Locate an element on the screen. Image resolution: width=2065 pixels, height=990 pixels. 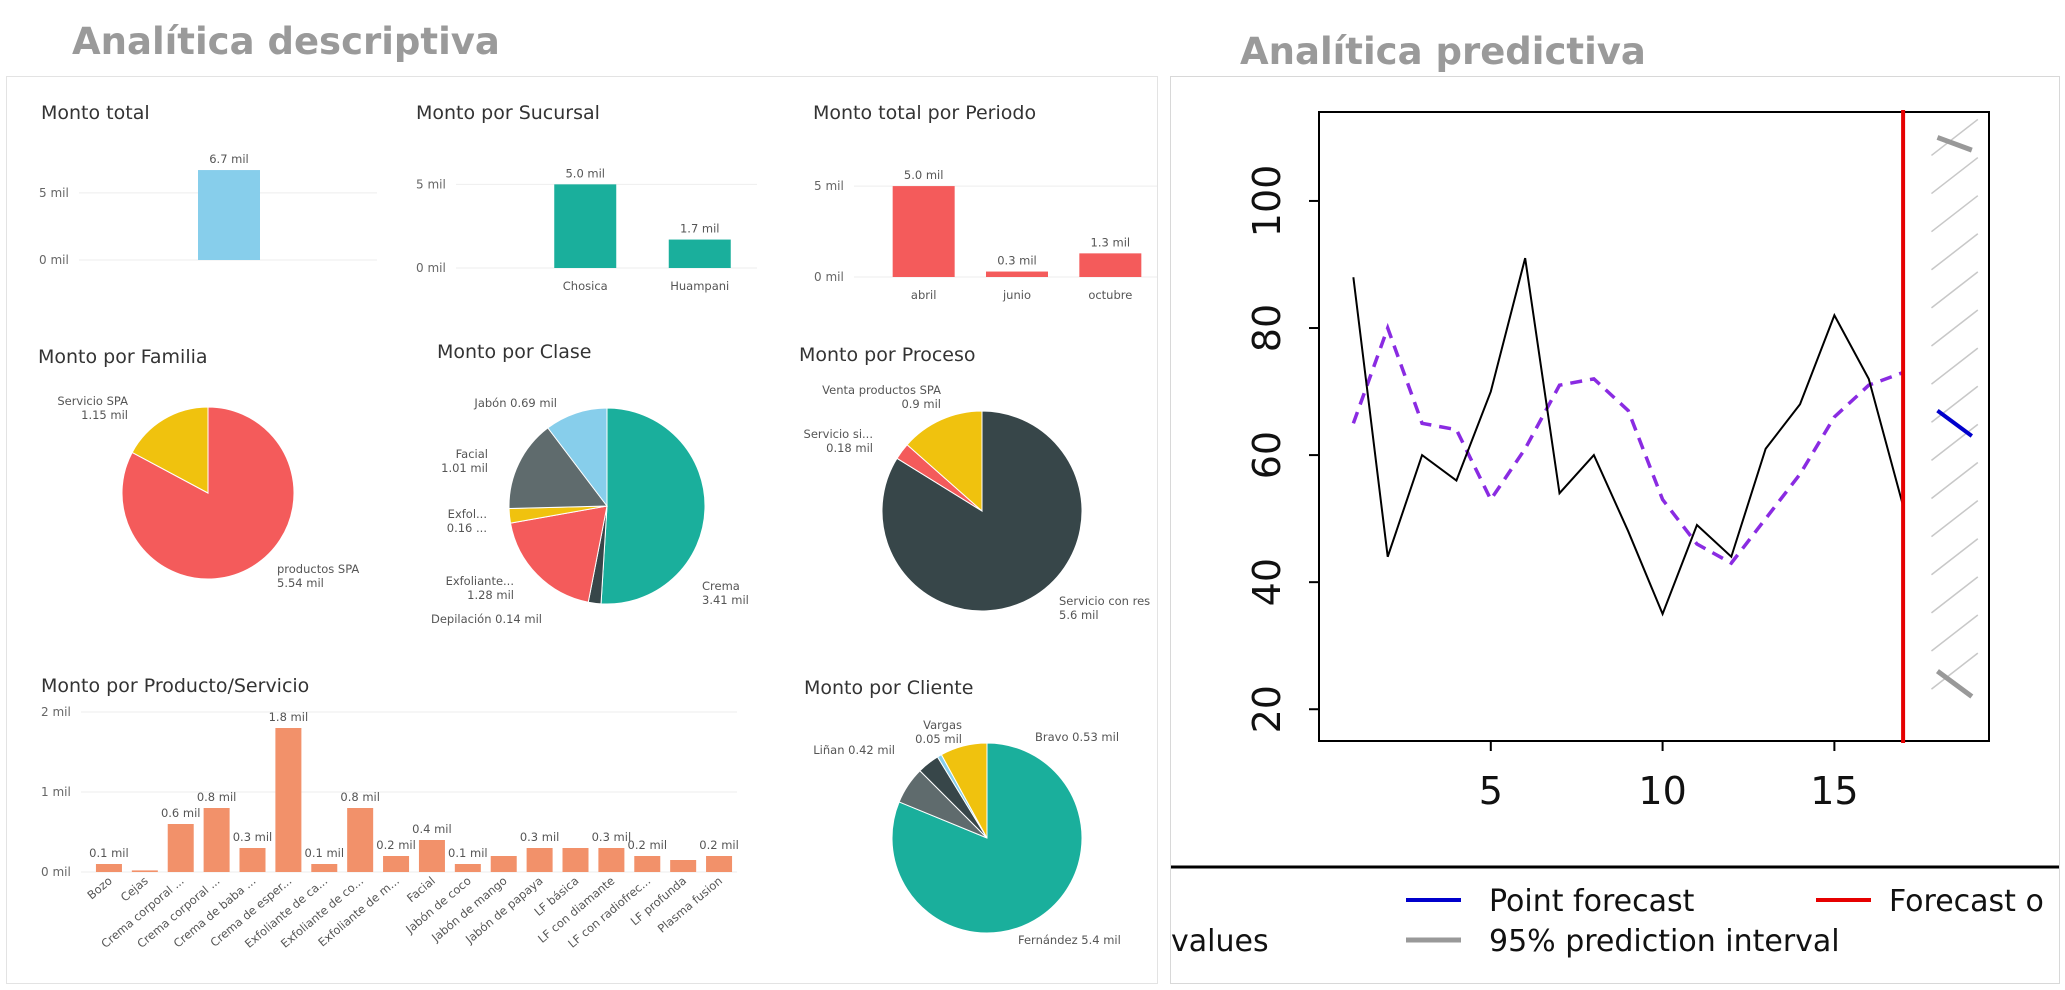
slice-label: productos SPA is located at coordinates (318, 569).